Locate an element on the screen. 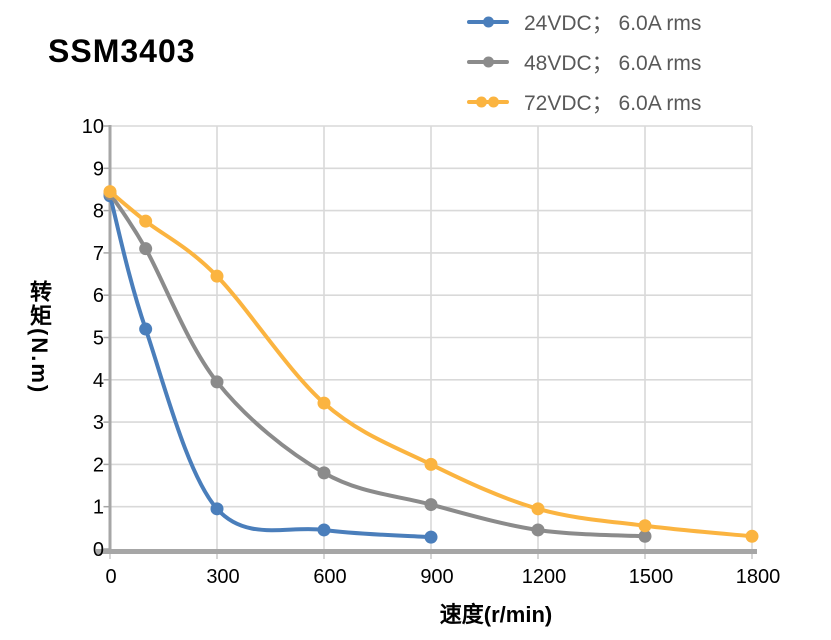 This screenshot has height=640, width=831. y-tick-label-7: 7 is located at coordinates (98, 254).